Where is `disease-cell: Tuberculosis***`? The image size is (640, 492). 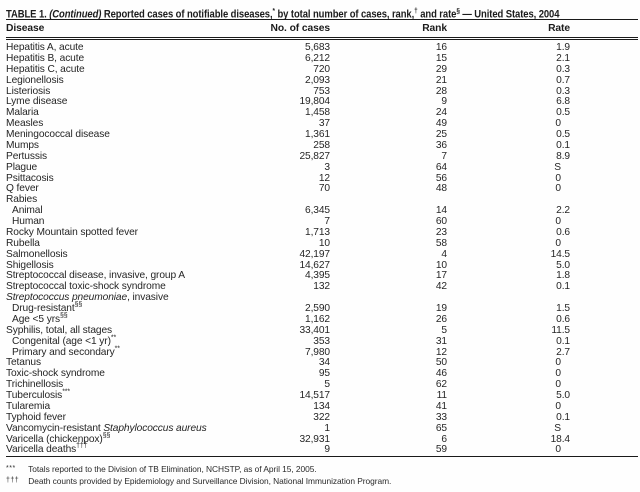 disease-cell: Tuberculosis*** is located at coordinates (118, 395).